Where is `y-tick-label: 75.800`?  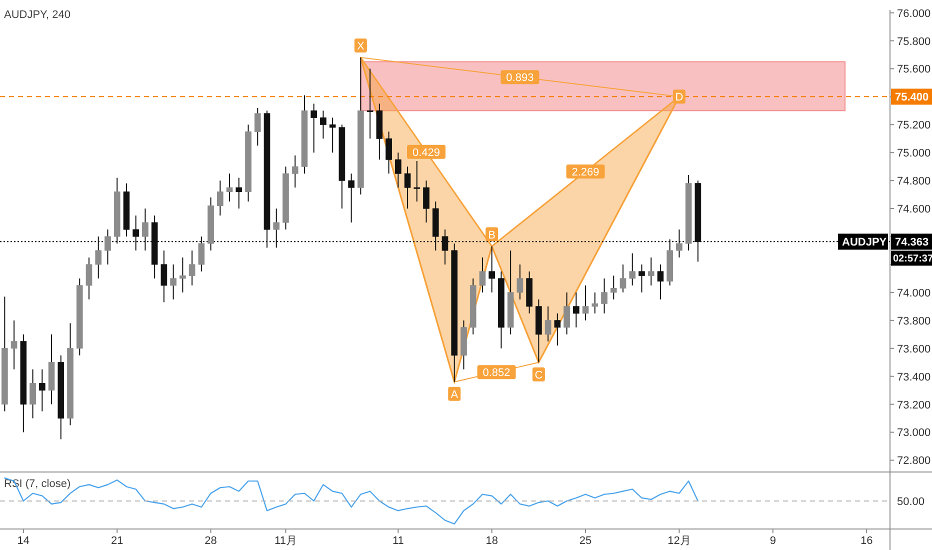
y-tick-label: 75.800 is located at coordinates (914, 42).